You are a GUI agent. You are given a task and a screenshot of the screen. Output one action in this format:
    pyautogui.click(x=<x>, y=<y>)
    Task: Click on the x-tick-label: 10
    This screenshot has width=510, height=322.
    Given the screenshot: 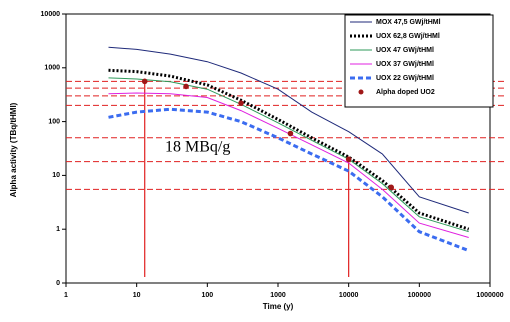 What is the action you would take?
    pyautogui.click(x=137, y=295)
    